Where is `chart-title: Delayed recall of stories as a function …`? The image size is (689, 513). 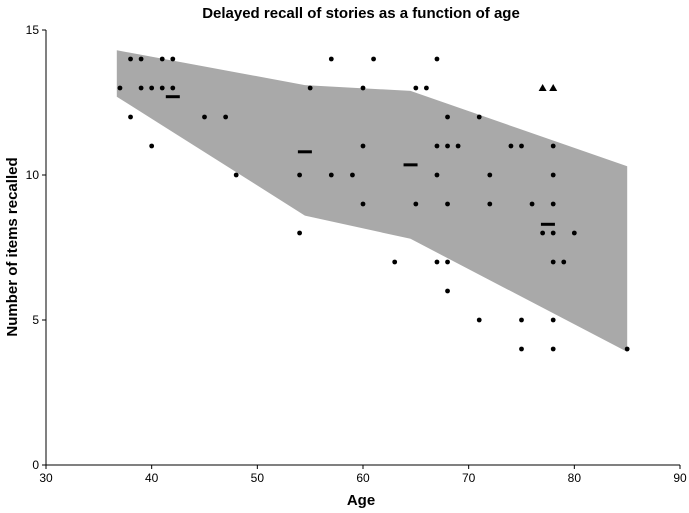 chart-title: Delayed recall of stories as a function … is located at coordinates (361, 13).